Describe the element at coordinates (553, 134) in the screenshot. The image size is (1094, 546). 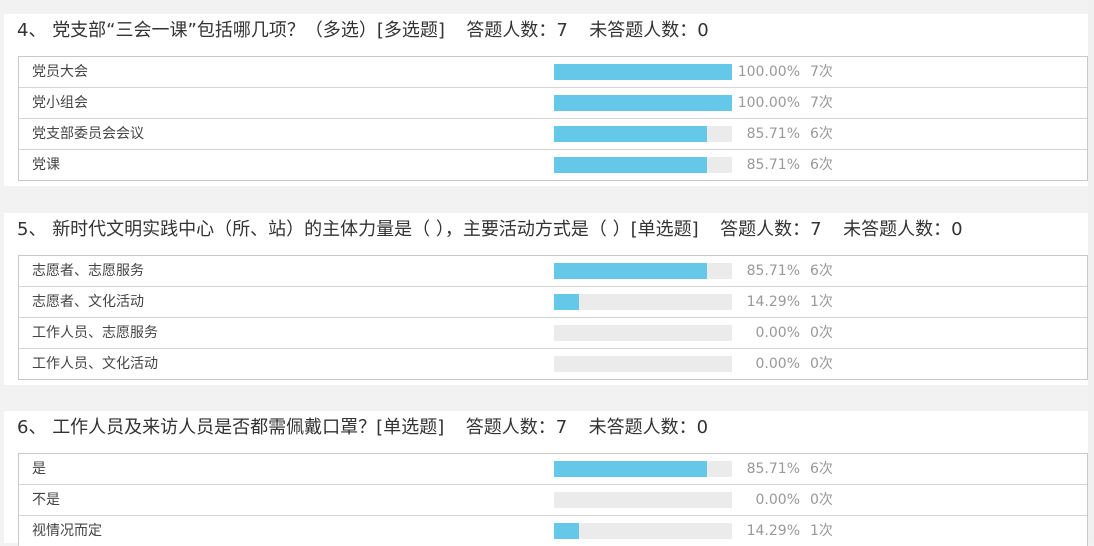
I see `option-row: 党支部委员会会议 85.71% 6次` at that location.